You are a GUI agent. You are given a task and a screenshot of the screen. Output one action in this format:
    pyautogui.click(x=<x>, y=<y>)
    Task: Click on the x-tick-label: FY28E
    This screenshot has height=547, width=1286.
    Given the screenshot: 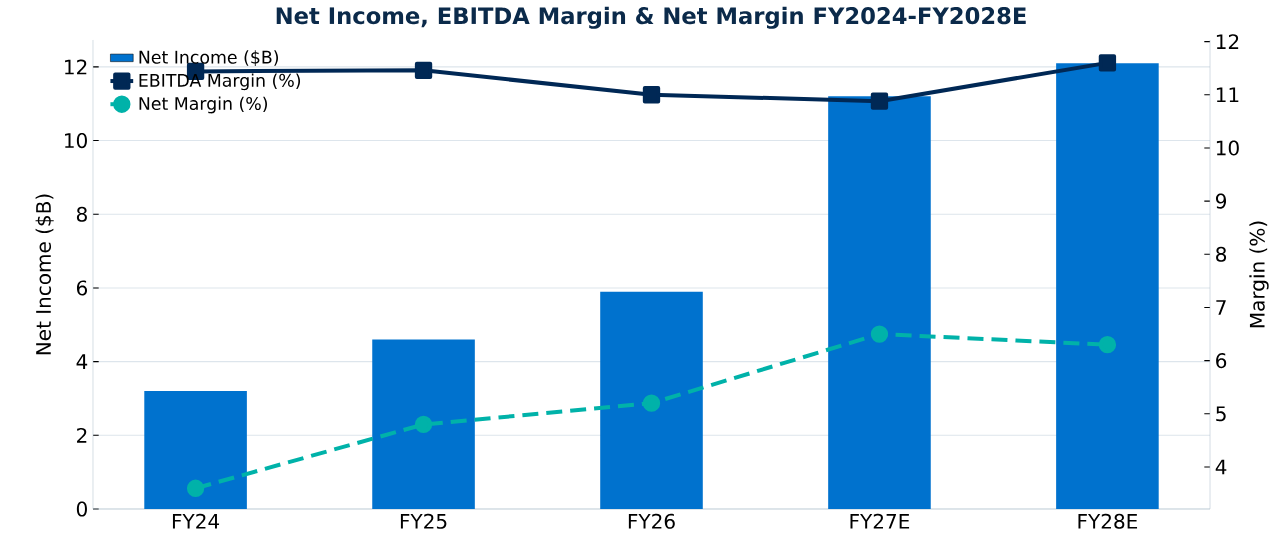 What is the action you would take?
    pyautogui.click(x=1108, y=521)
    